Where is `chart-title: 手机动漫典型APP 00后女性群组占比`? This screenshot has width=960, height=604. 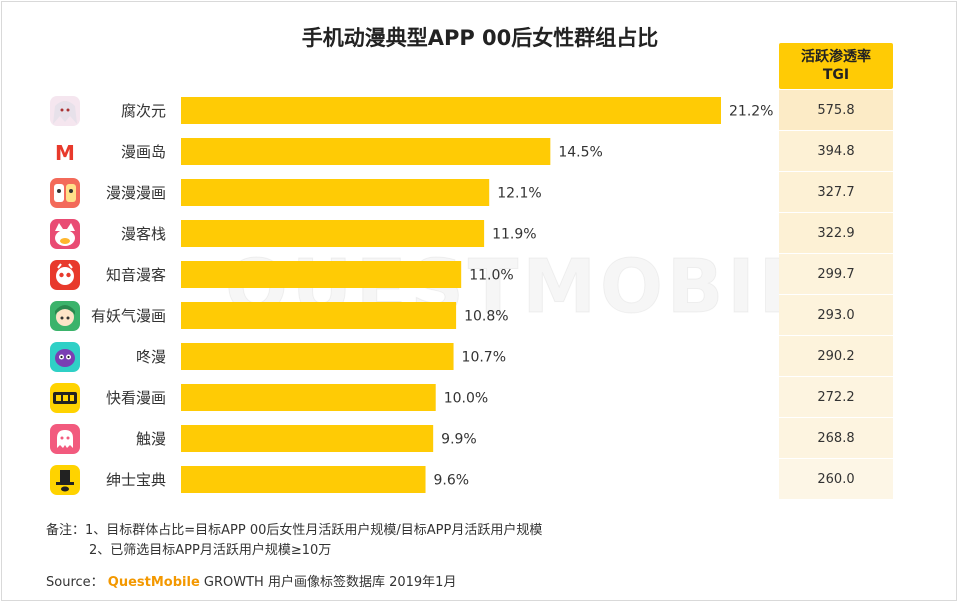 chart-title: 手机动漫典型APP 00后女性群组占比 is located at coordinates (480, 38).